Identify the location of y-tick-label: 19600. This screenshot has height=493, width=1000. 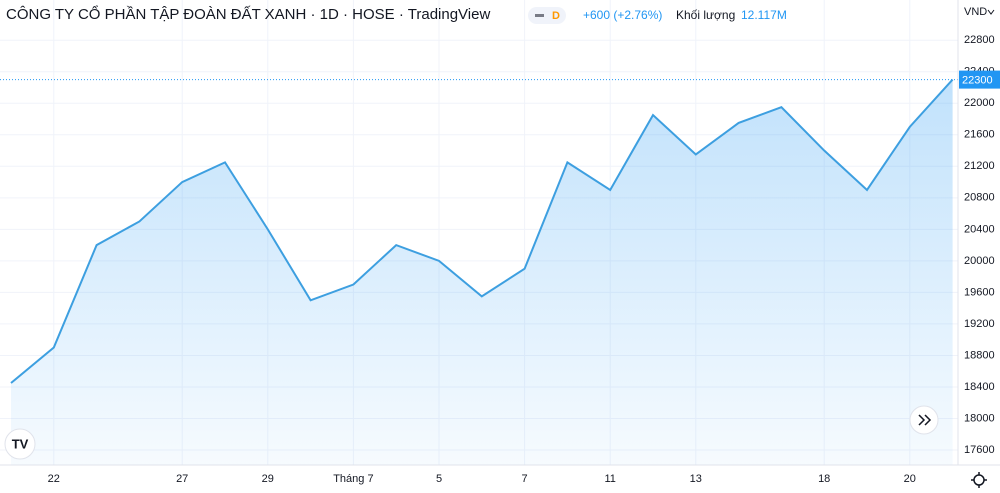
(979, 292).